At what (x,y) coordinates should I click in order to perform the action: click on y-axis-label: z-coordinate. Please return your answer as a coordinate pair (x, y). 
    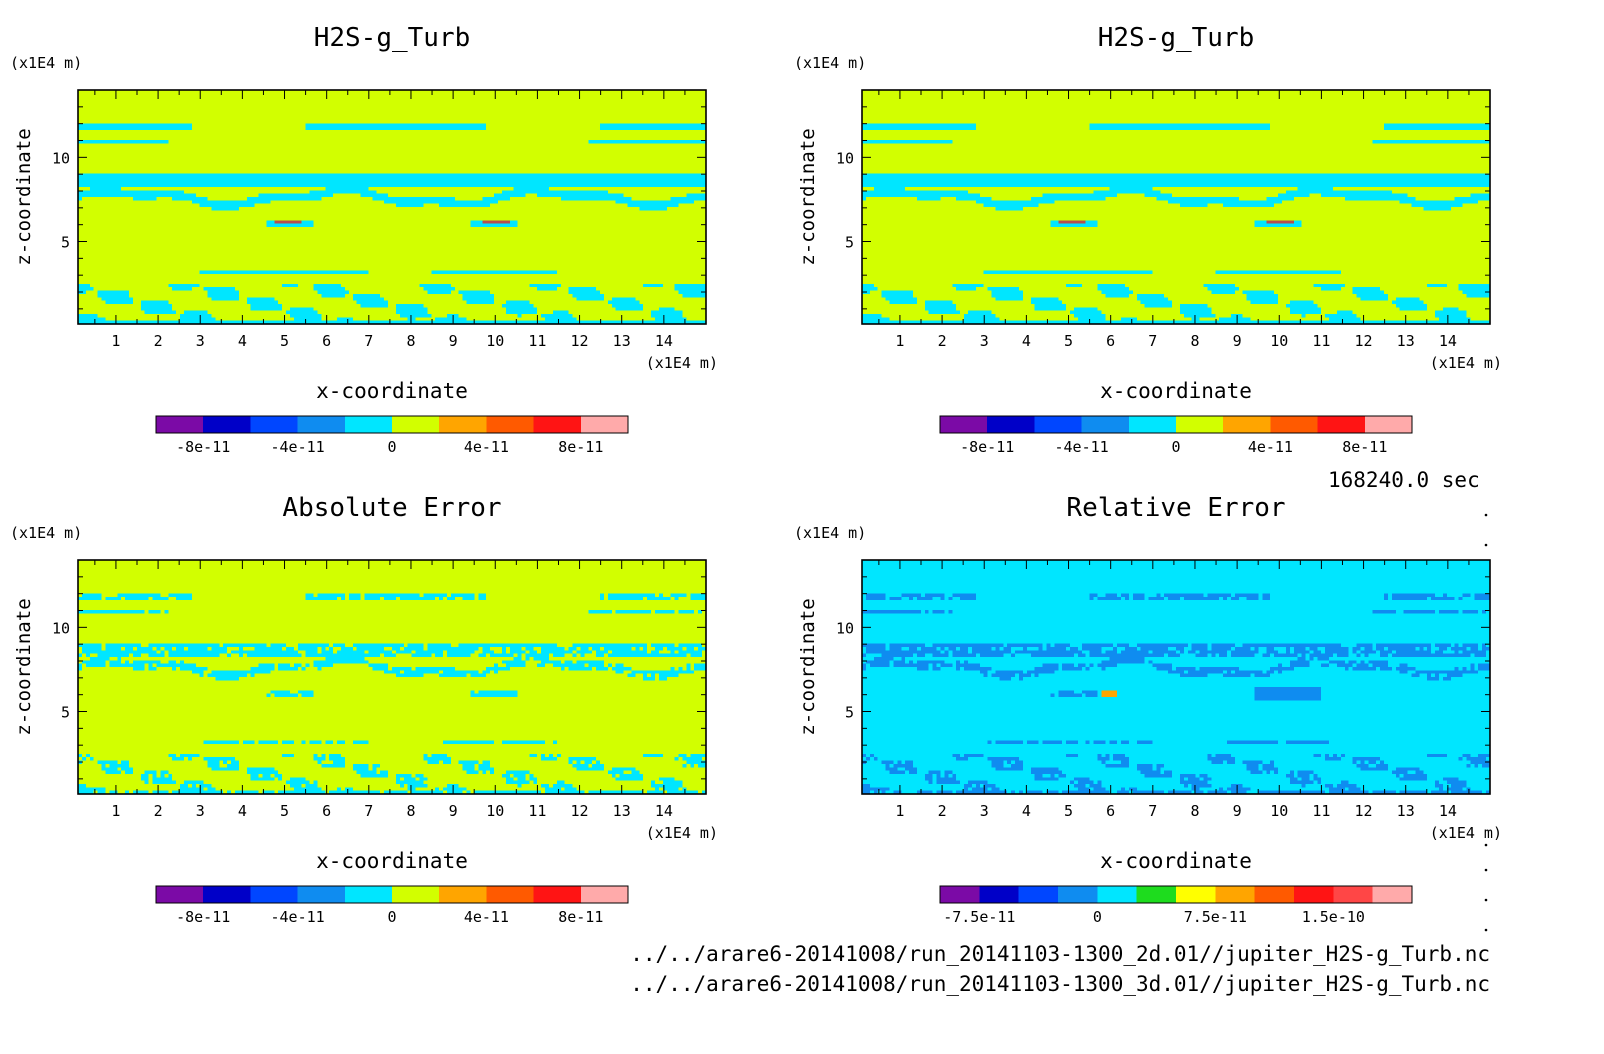
    Looking at the image, I should click on (808, 196).